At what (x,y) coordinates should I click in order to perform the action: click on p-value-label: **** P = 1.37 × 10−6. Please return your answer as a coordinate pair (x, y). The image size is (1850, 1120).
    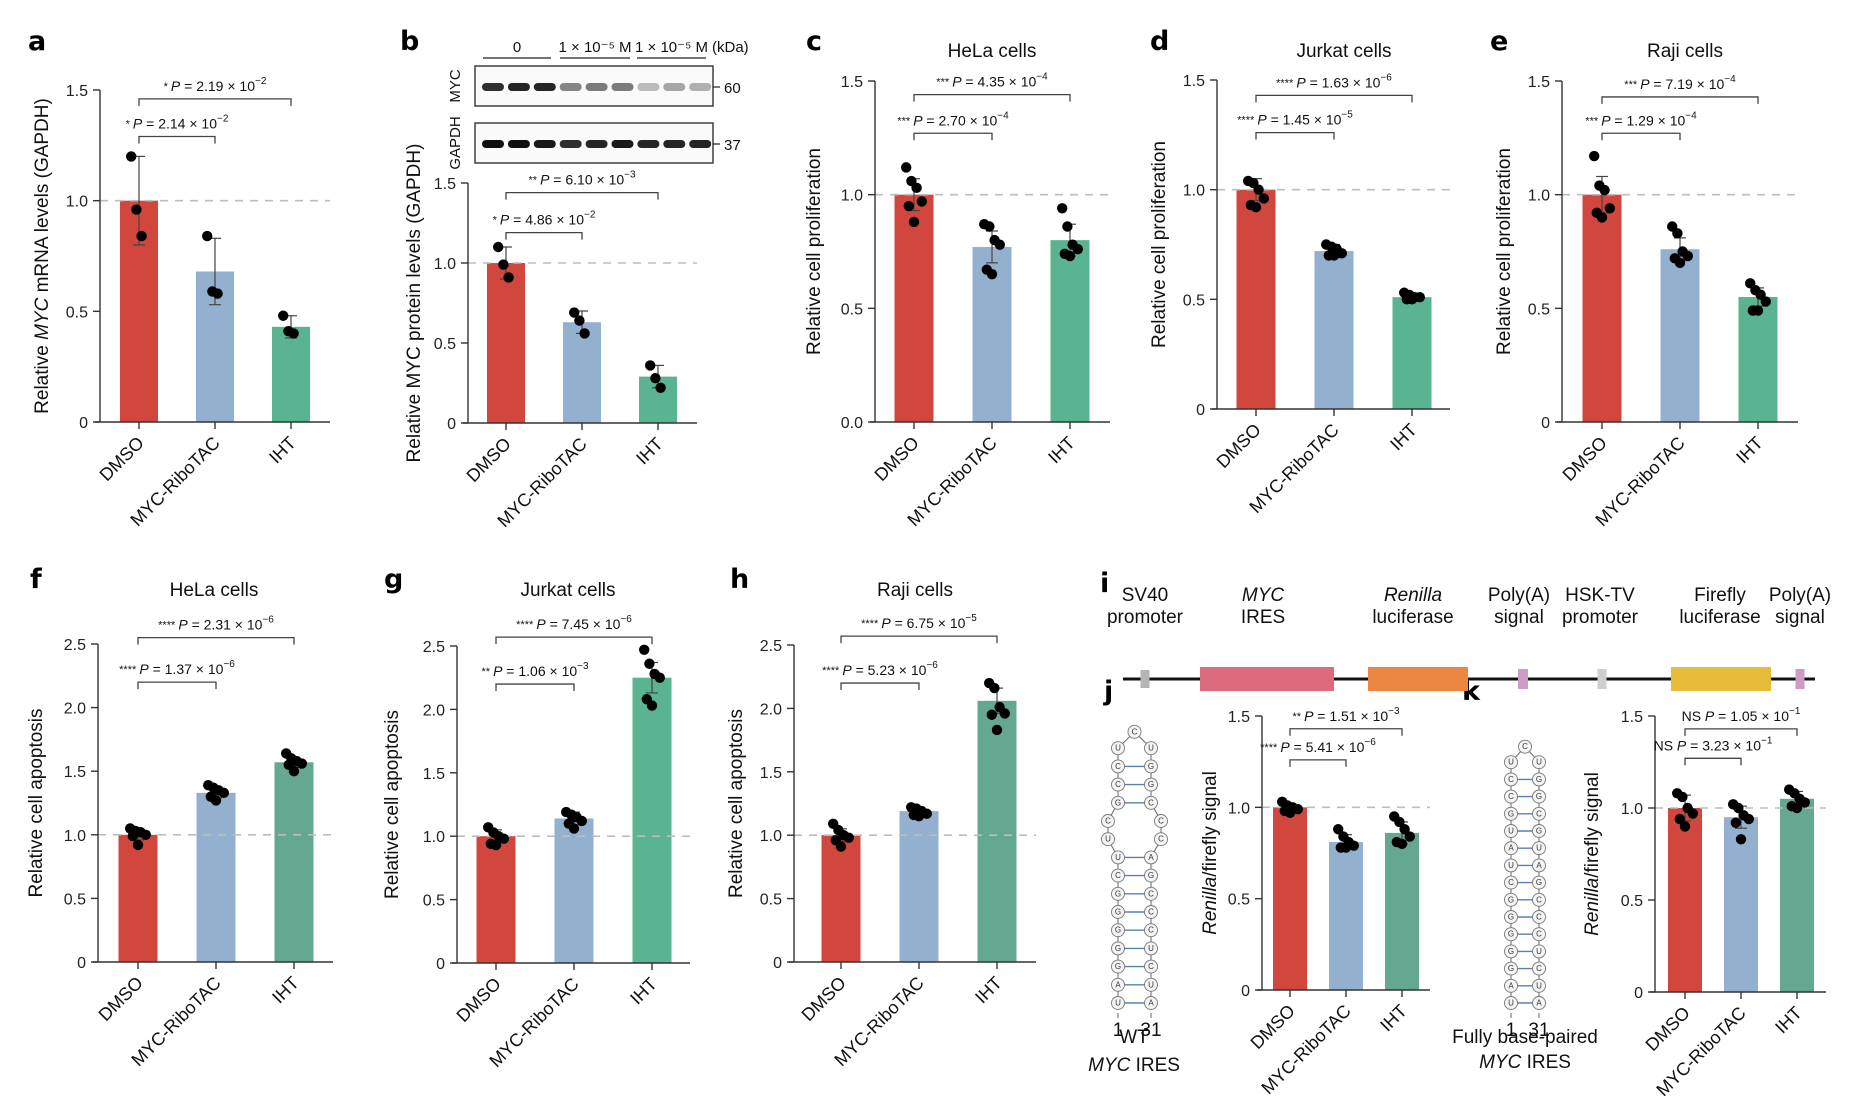
    Looking at the image, I should click on (177, 668).